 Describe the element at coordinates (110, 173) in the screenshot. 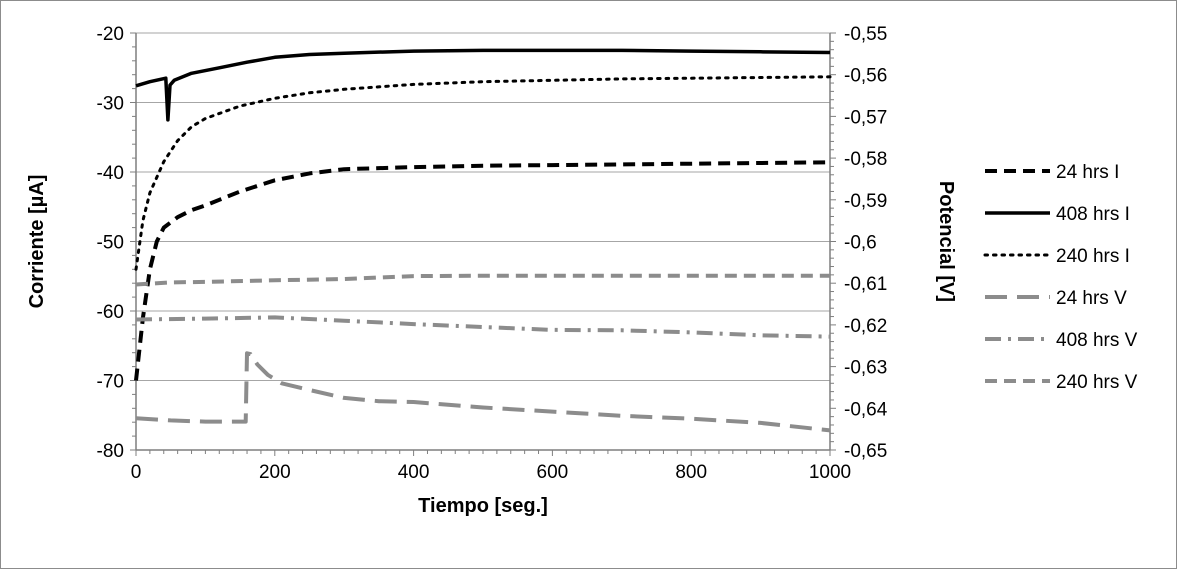

I see `y-left-tick-label: -40` at that location.